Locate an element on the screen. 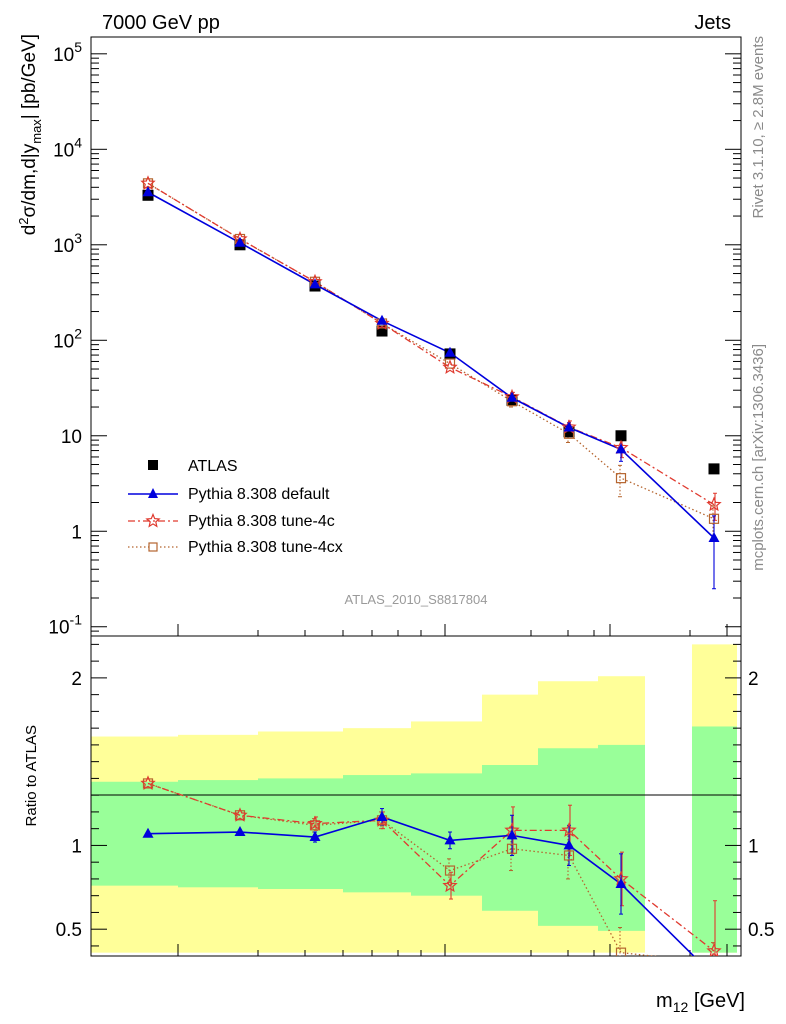 The height and width of the screenshot is (1024, 786). rivet-version-label: Rivet 3.1.10, ≥ 2.8M events is located at coordinates (758, 127).